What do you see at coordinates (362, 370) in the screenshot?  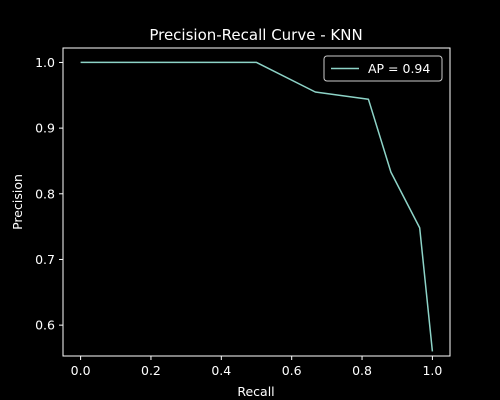 I see `x-tick-label: 0.8` at bounding box center [362, 370].